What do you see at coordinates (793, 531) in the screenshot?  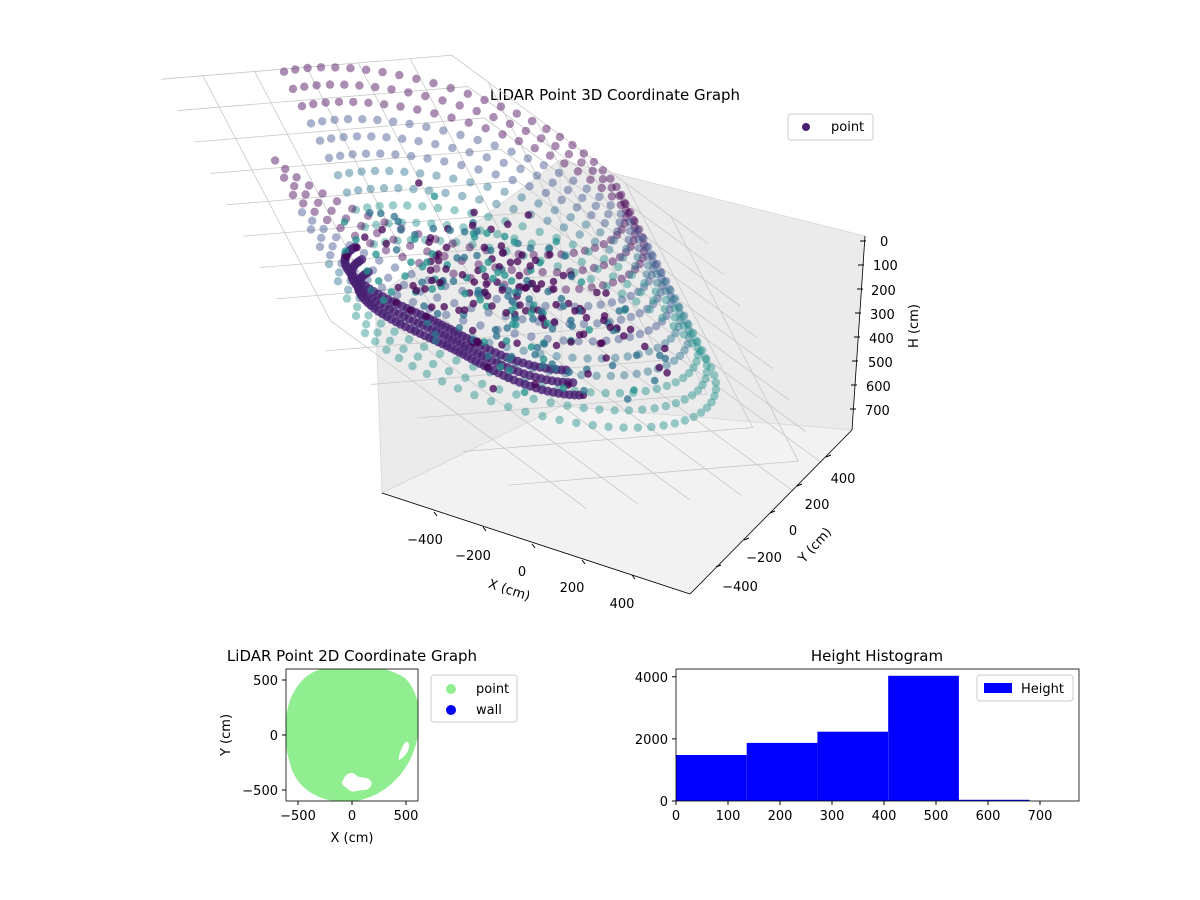 I see `y-tick-label: 0` at bounding box center [793, 531].